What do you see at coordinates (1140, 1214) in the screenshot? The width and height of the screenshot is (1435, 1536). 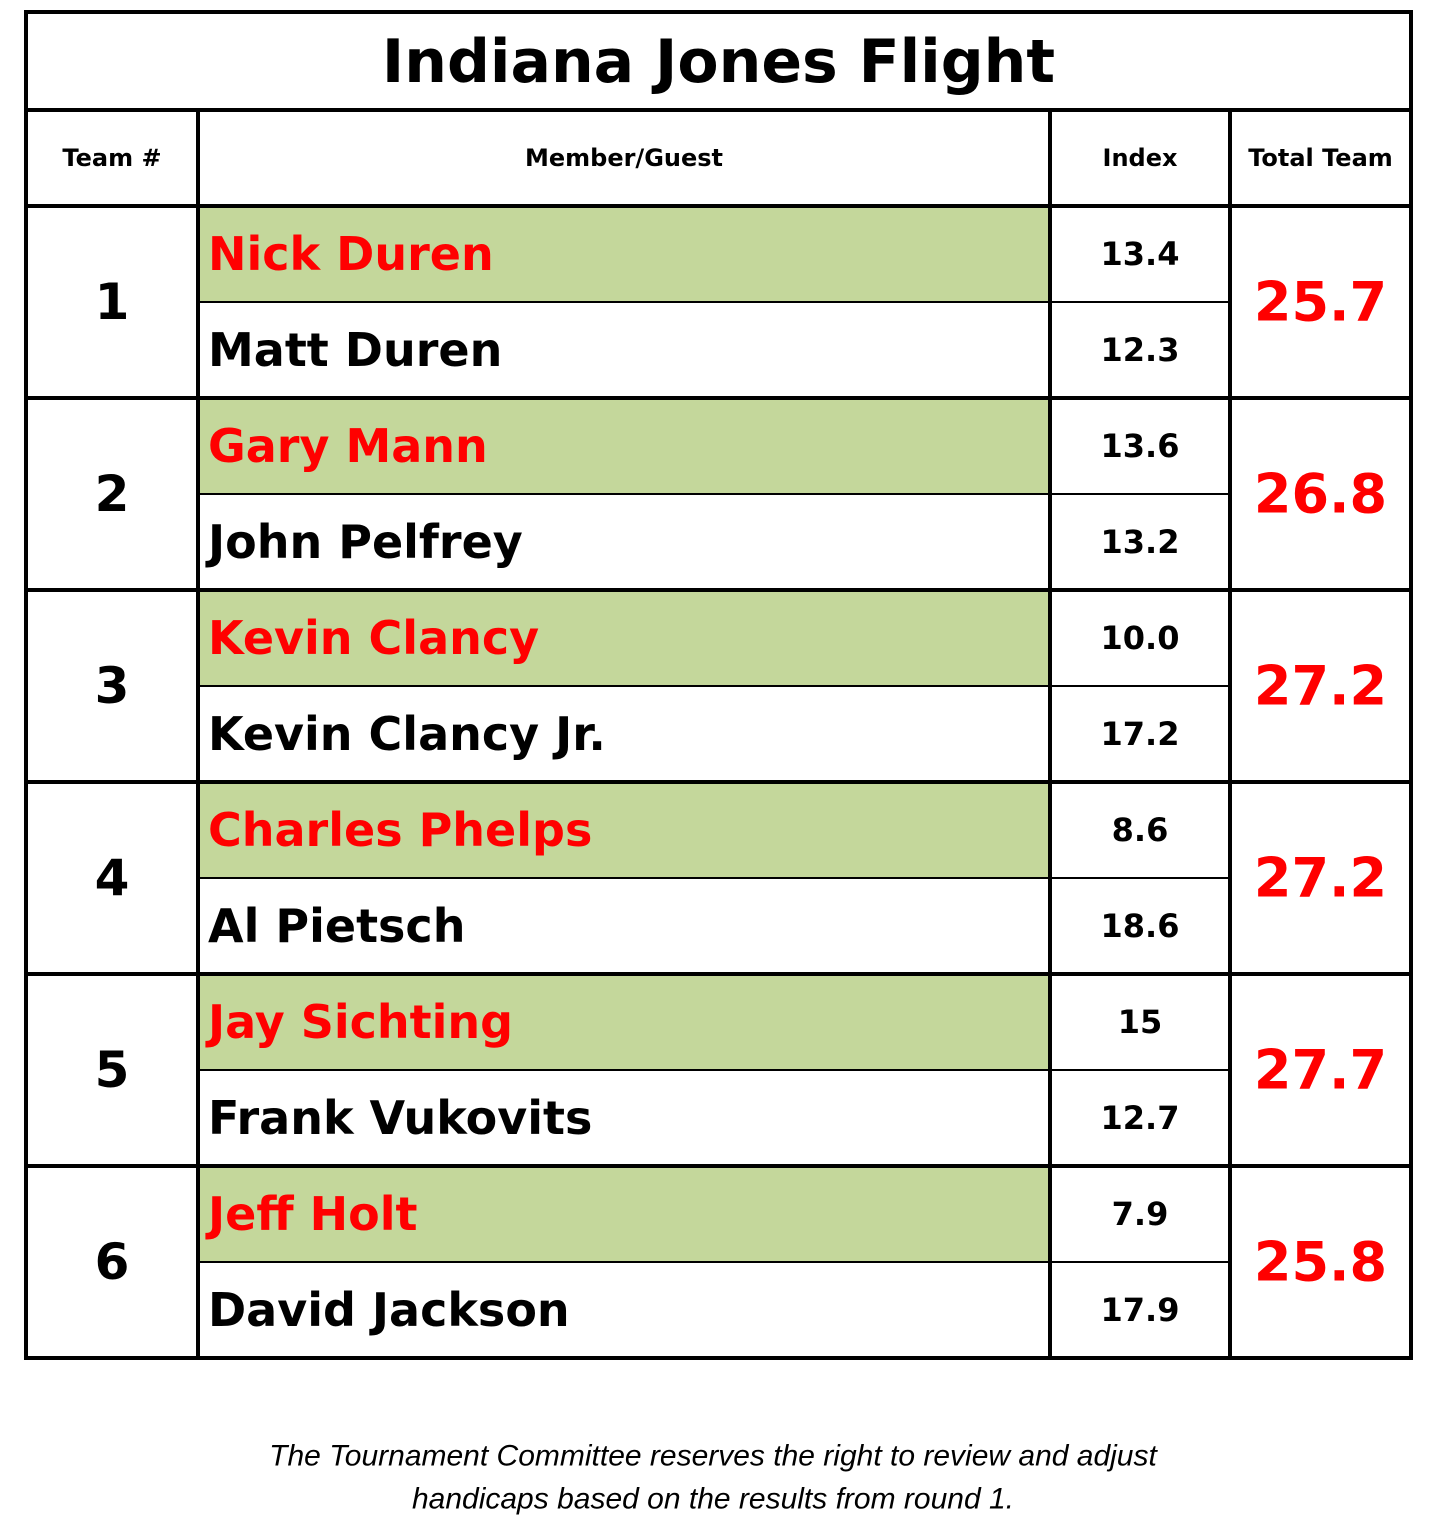 I see `member-index: 7.9` at bounding box center [1140, 1214].